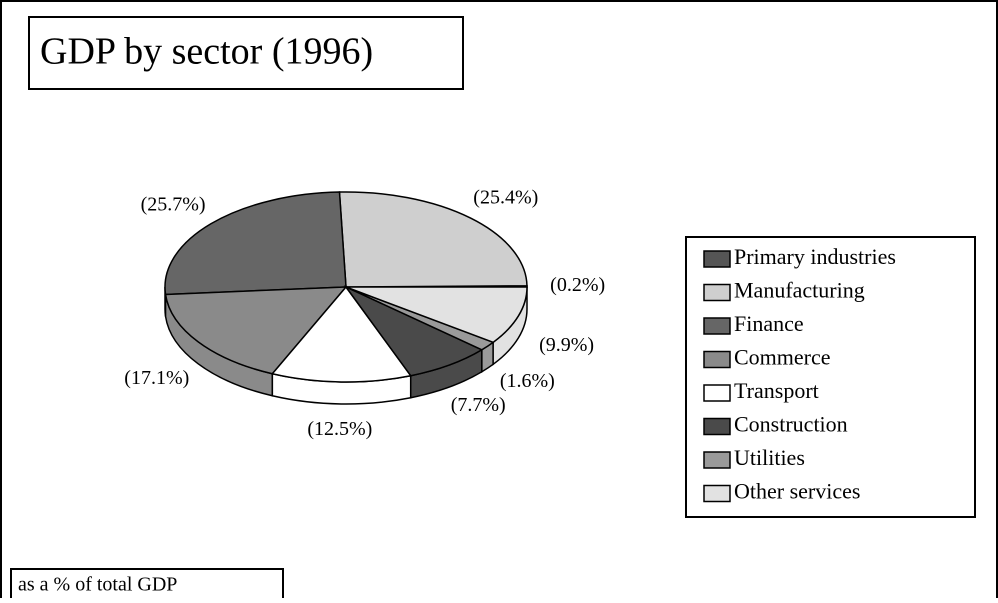  I want to click on title-box, so click(246, 53).